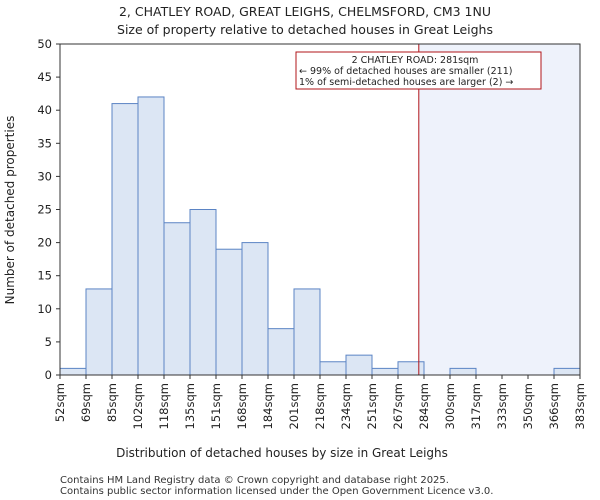 This screenshot has height=500, width=600. I want to click on x-tick-label: 85sqm, so click(112, 402).